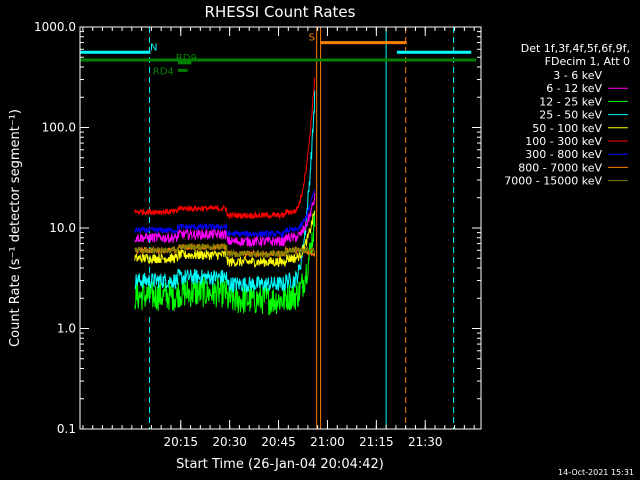  What do you see at coordinates (563, 141) in the screenshot?
I see `legend-label: 100 - 300 keV` at bounding box center [563, 141].